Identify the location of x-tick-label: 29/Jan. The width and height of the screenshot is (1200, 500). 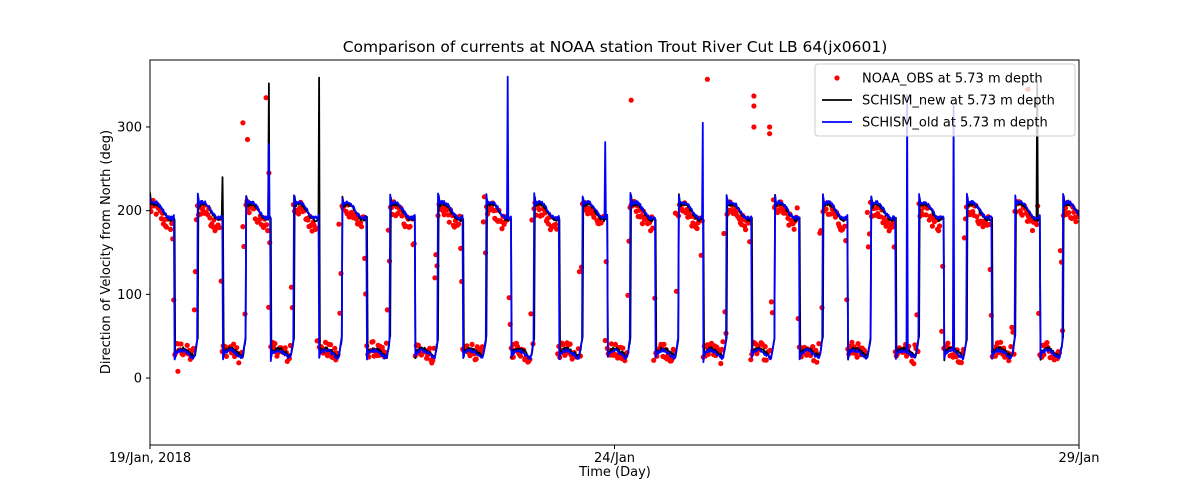
(1079, 458).